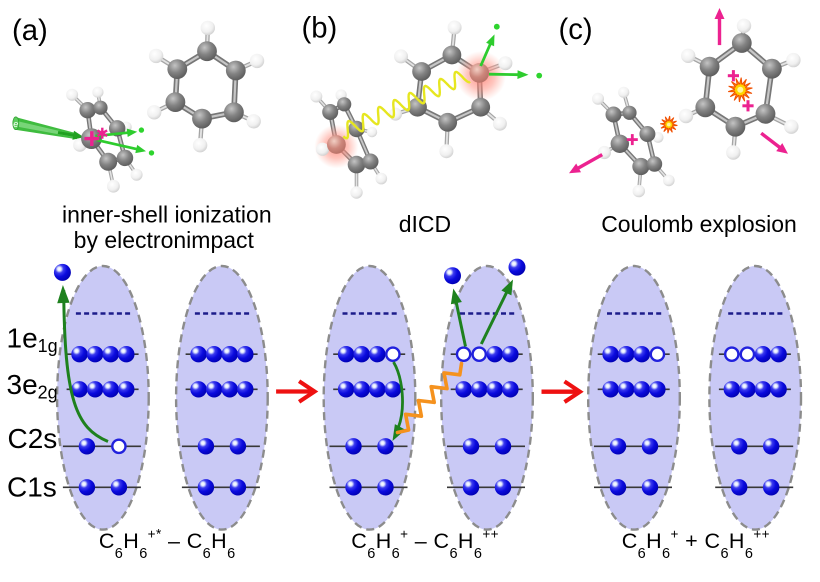 This screenshot has width=820, height=582. What do you see at coordinates (164, 240) in the screenshot?
I see `svg-text: by electronimpact` at bounding box center [164, 240].